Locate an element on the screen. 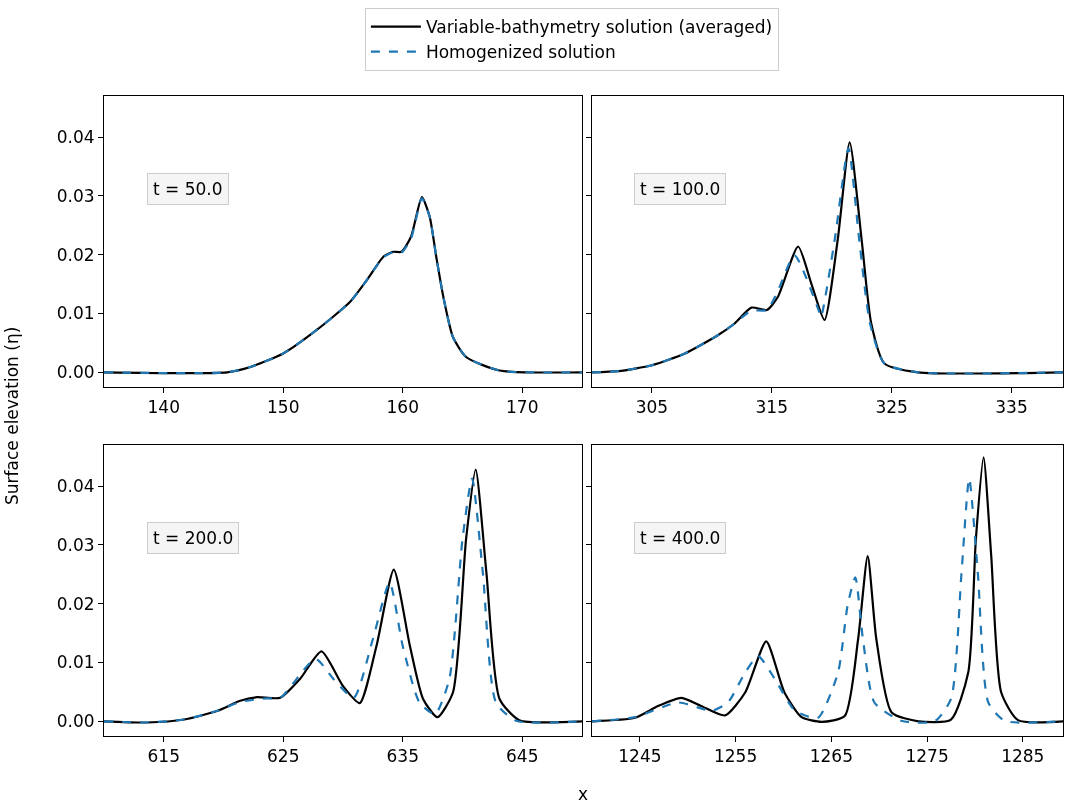 This screenshot has height=807, width=1065. x-tick-label: 150 is located at coordinates (283, 407).